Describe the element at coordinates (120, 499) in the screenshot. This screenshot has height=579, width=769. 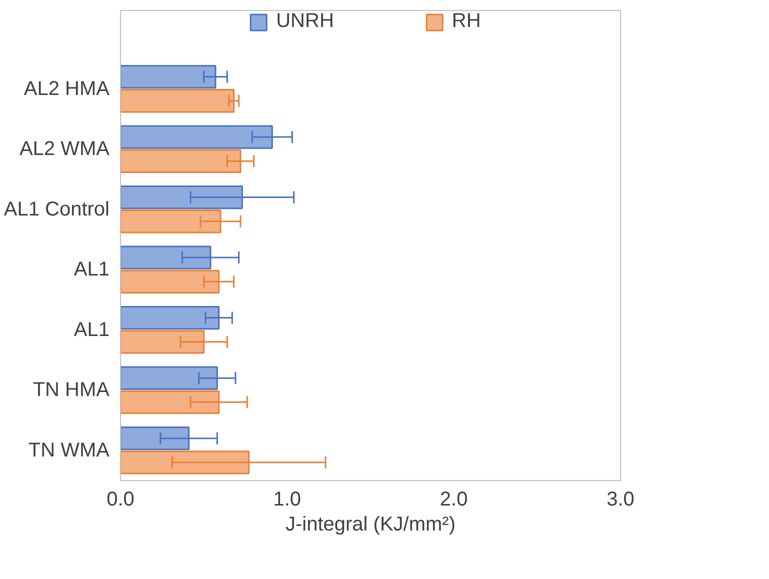
I see `x-tick-label: 0.0` at that location.